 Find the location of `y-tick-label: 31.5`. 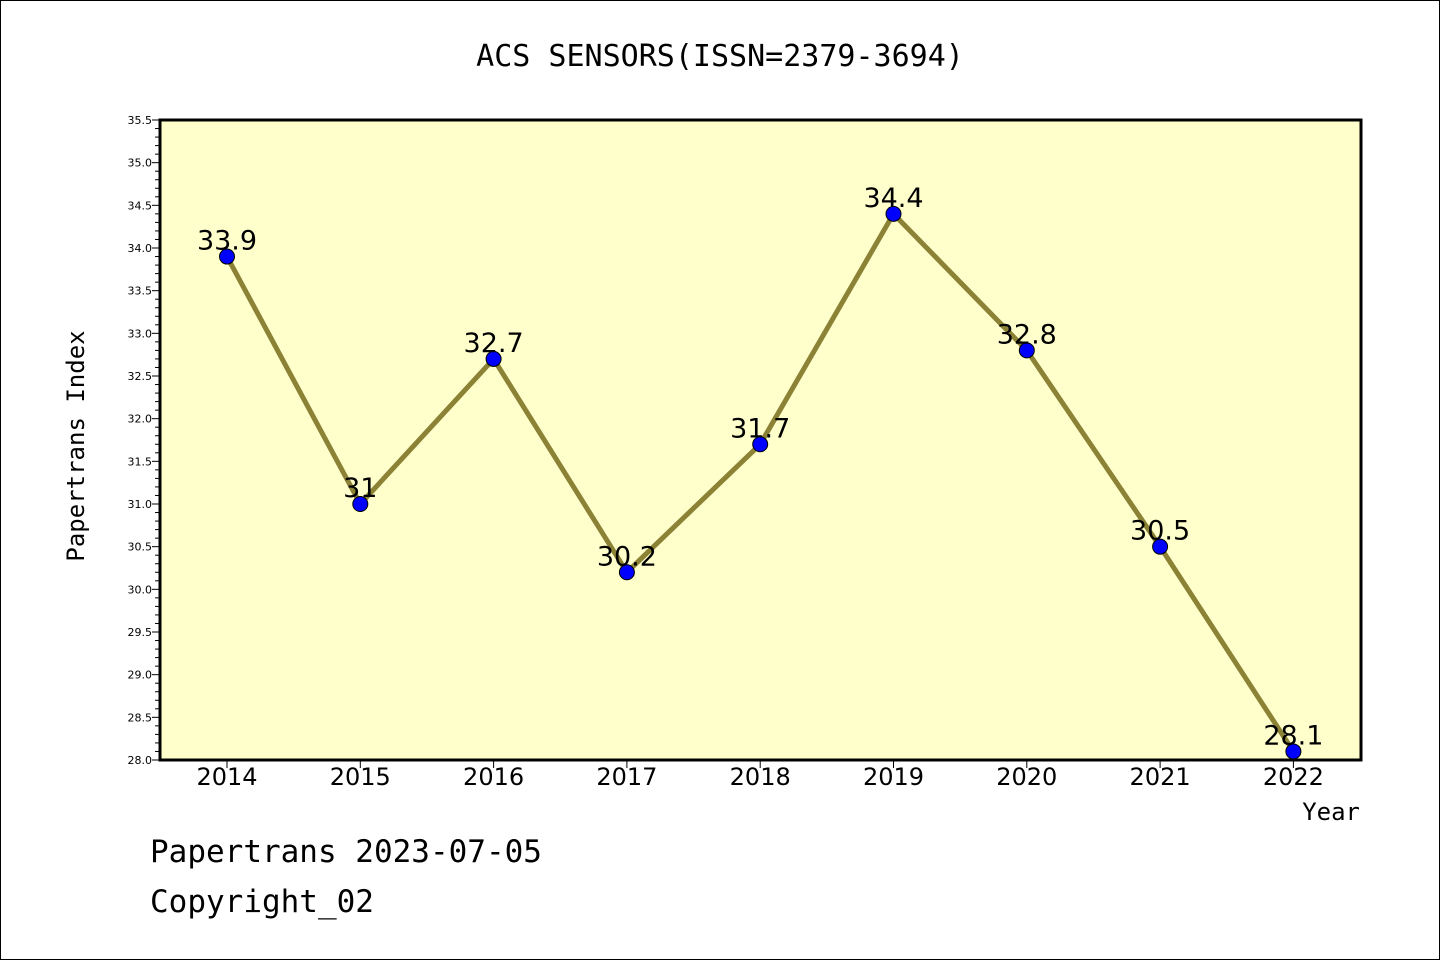

y-tick-label: 31.5 is located at coordinates (140, 461).